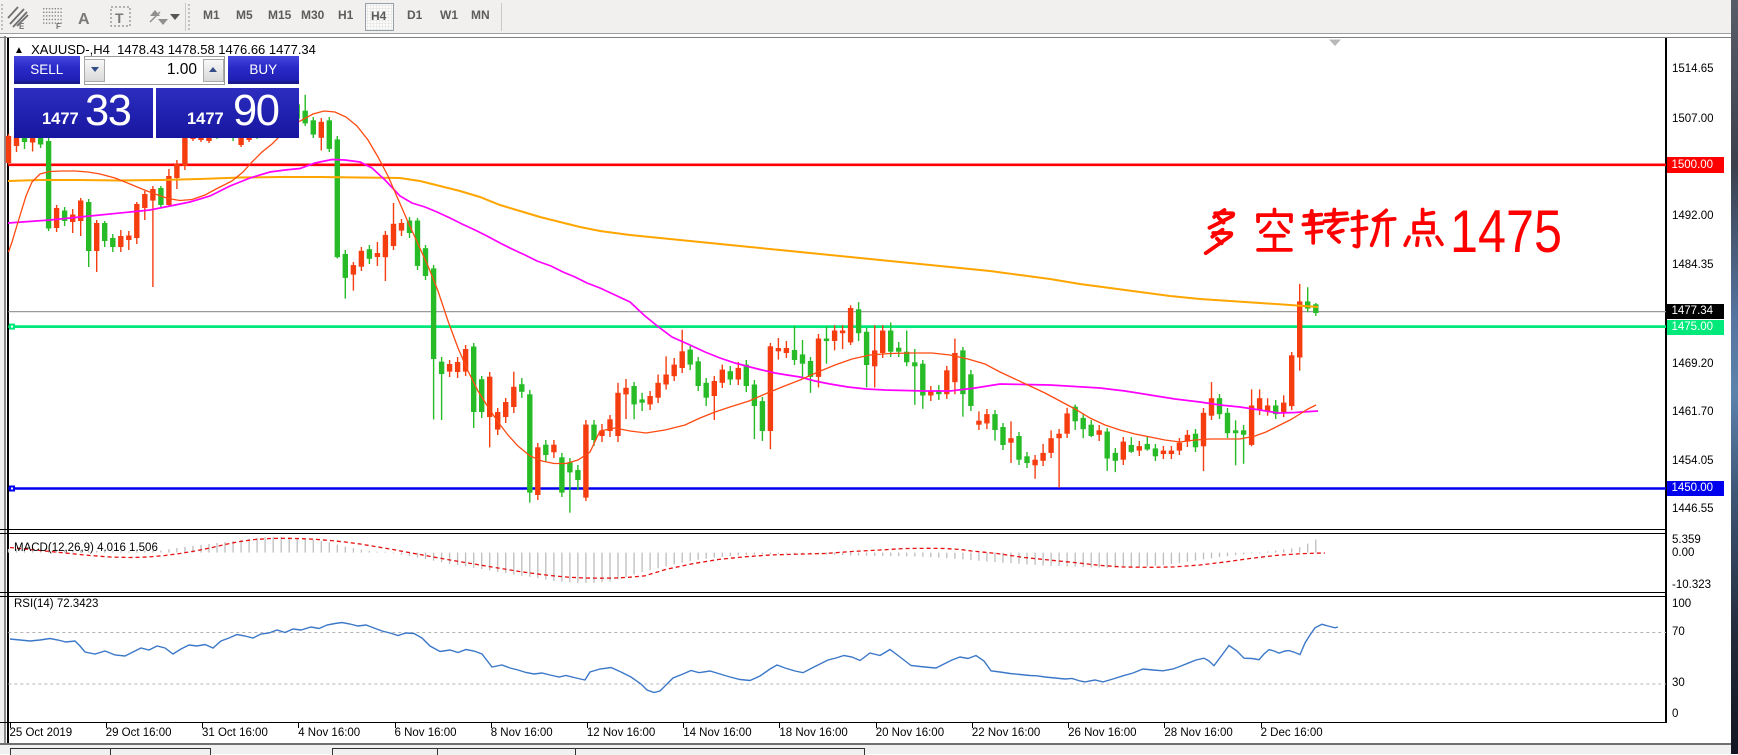 This screenshot has height=755, width=1738. What do you see at coordinates (84, 19) in the screenshot?
I see `svg-text: A` at bounding box center [84, 19].